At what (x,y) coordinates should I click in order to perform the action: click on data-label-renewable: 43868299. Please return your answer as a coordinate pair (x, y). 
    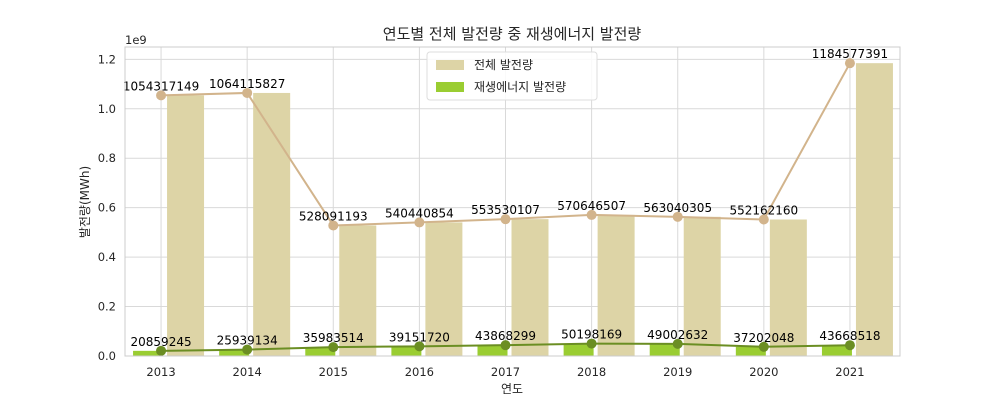
    Looking at the image, I should click on (505, 336).